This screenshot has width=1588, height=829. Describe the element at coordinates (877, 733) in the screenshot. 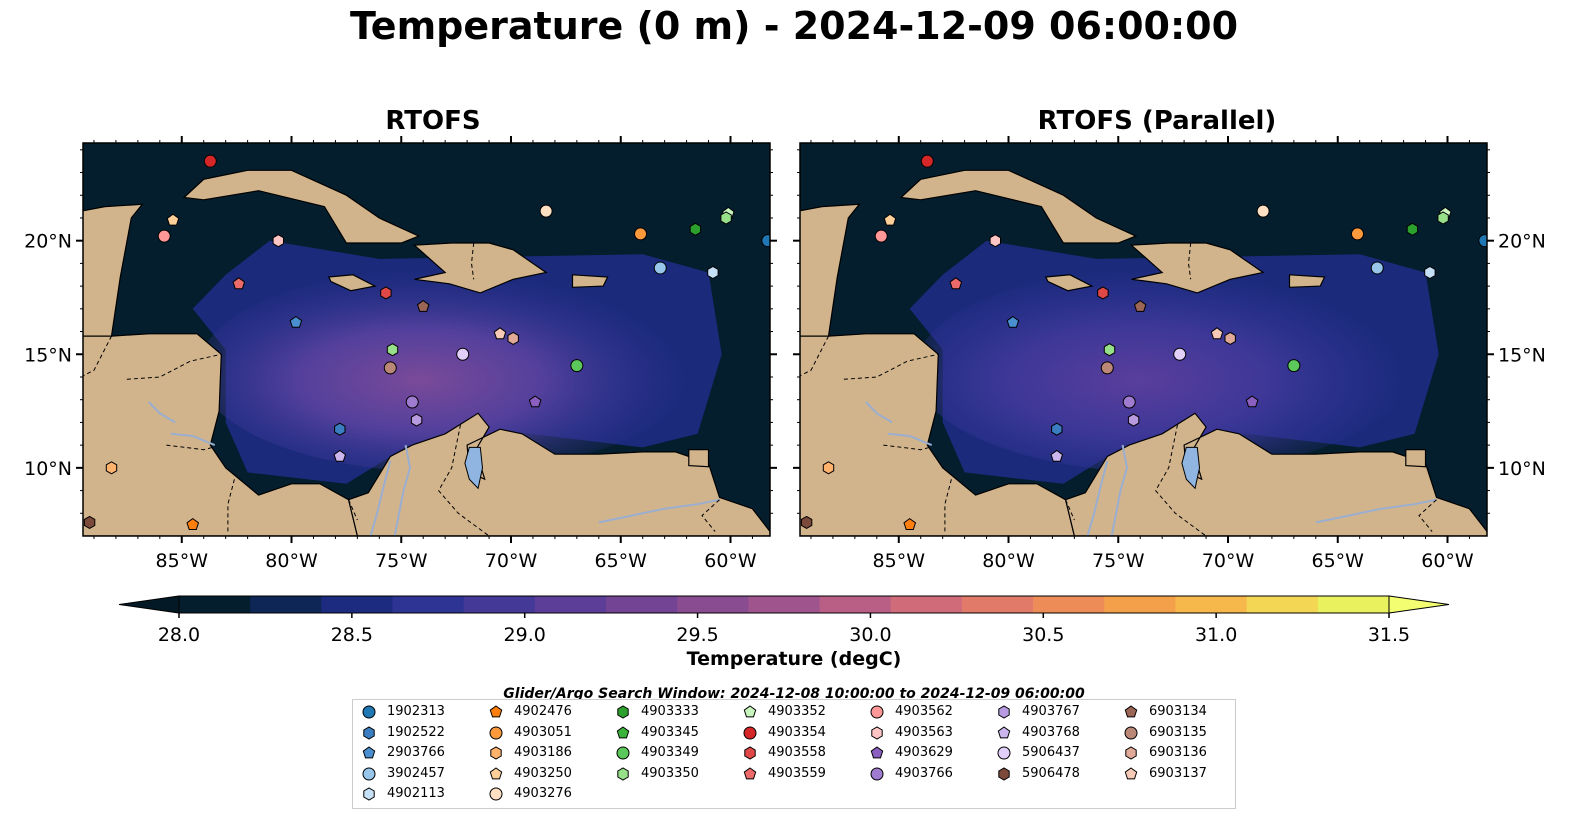

I see `legend-marker-hexagon` at that location.